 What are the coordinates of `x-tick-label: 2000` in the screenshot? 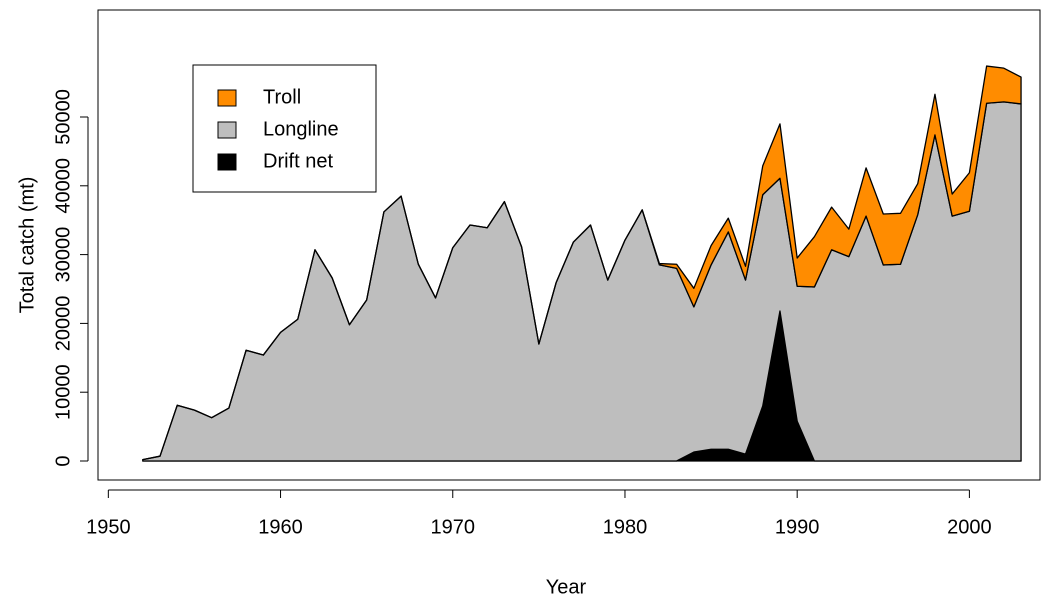 It's located at (969, 527).